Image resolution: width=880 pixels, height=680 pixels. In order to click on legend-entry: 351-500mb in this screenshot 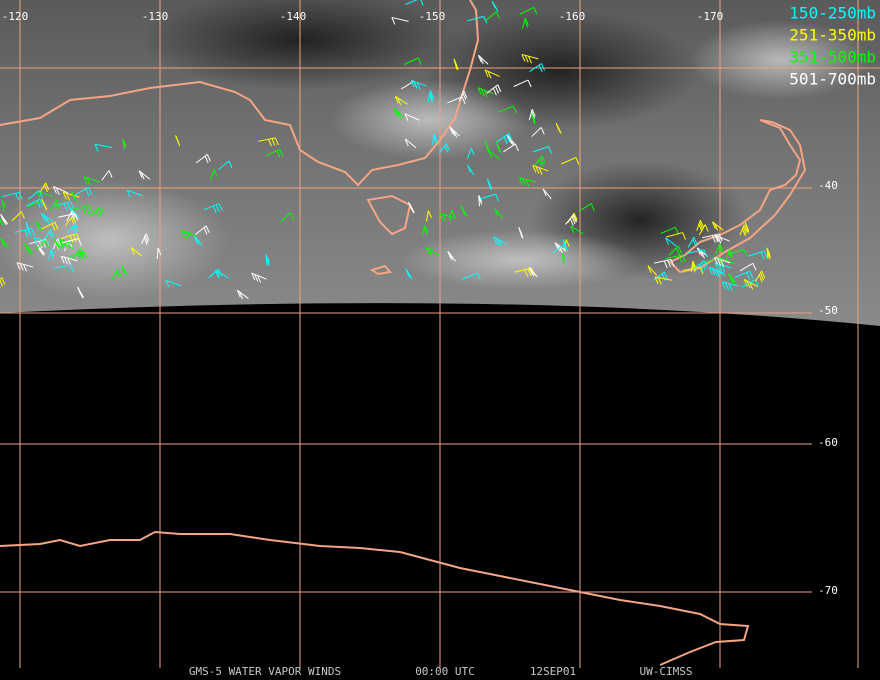, I will do `click(832, 57)`.